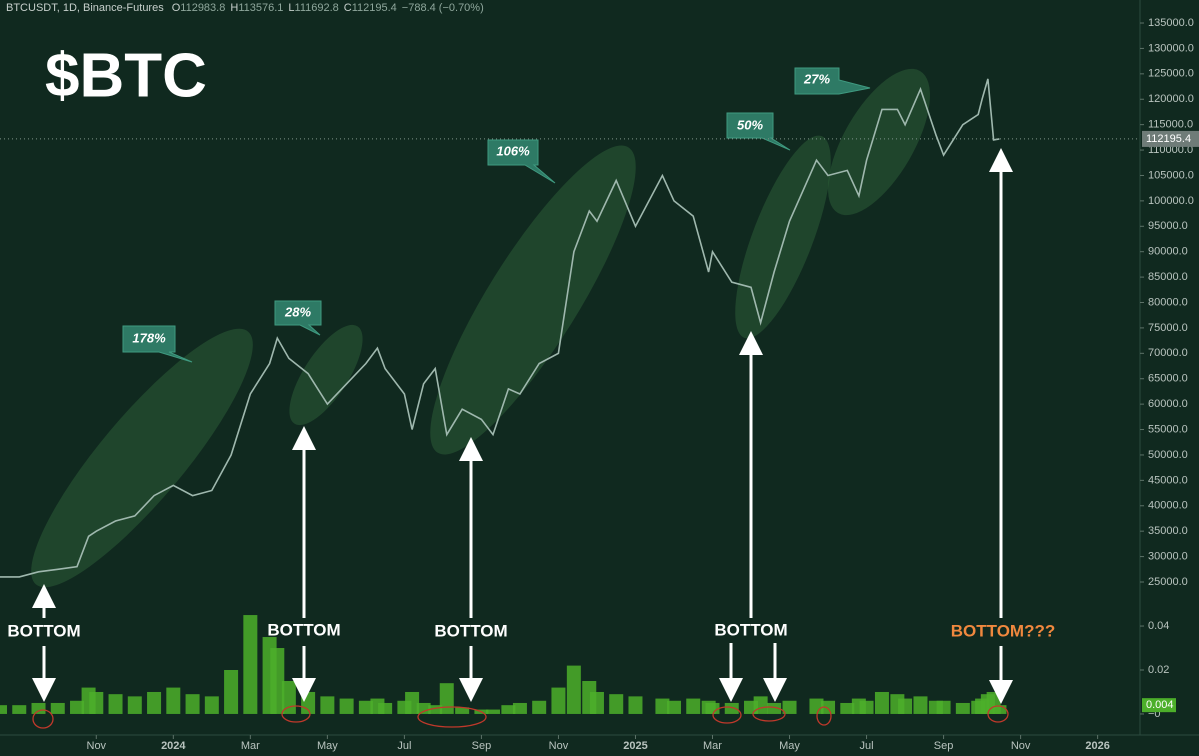 This screenshot has width=1199, height=756. What do you see at coordinates (520, 717) in the screenshot?
I see `volume-circles` at bounding box center [520, 717].